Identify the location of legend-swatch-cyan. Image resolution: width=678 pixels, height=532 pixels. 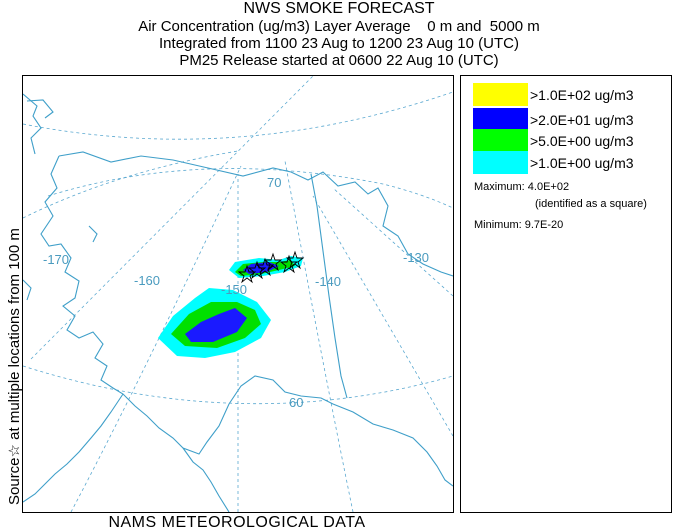
(500, 162).